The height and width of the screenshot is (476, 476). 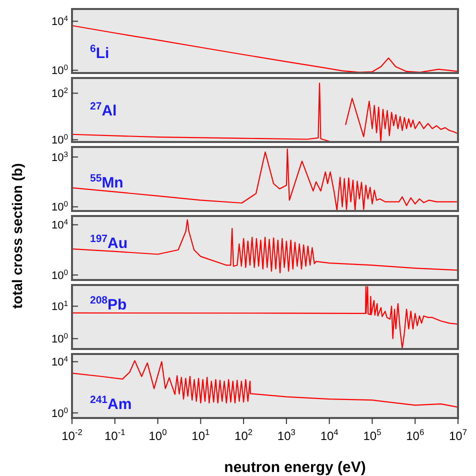 I want to click on x-tick-label: 10$^{5}$, so click(x=372, y=435).